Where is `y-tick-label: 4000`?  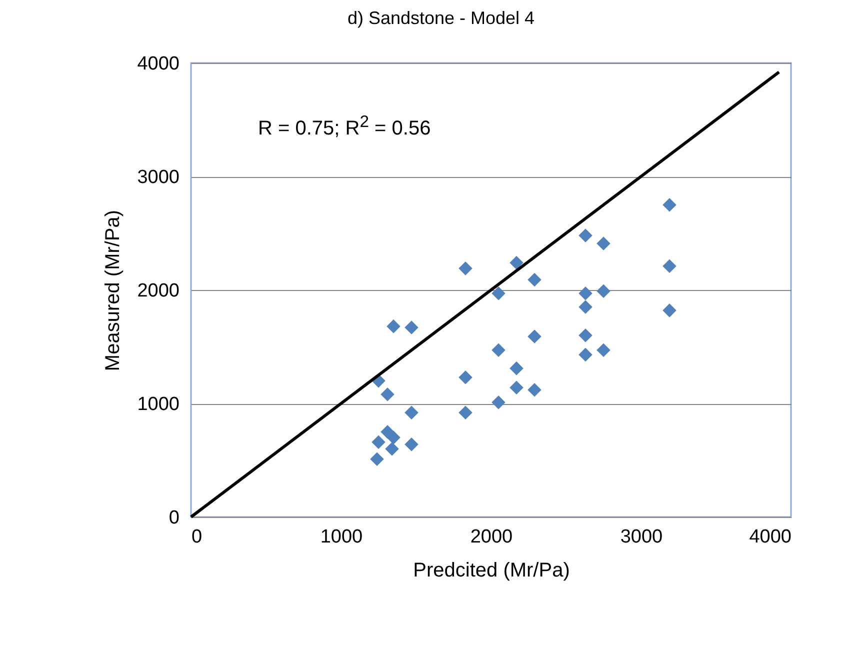
y-tick-label: 4000 is located at coordinates (158, 64).